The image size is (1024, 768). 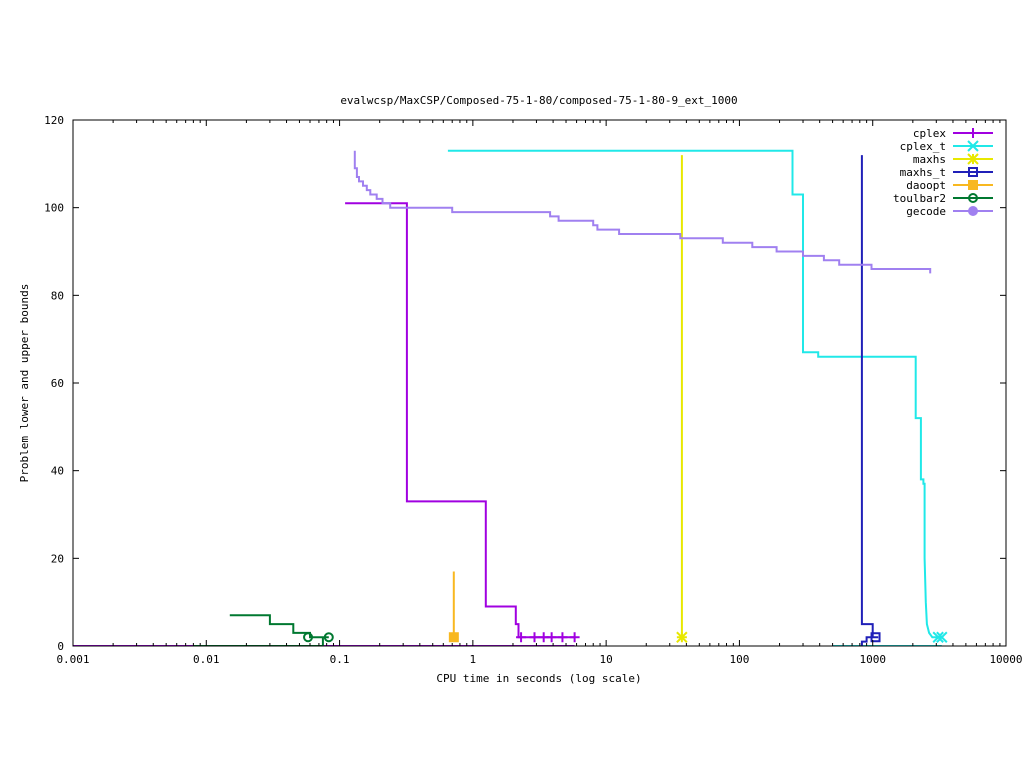 What do you see at coordinates (926, 211) in the screenshot?
I see `legend-label: gecode` at bounding box center [926, 211].